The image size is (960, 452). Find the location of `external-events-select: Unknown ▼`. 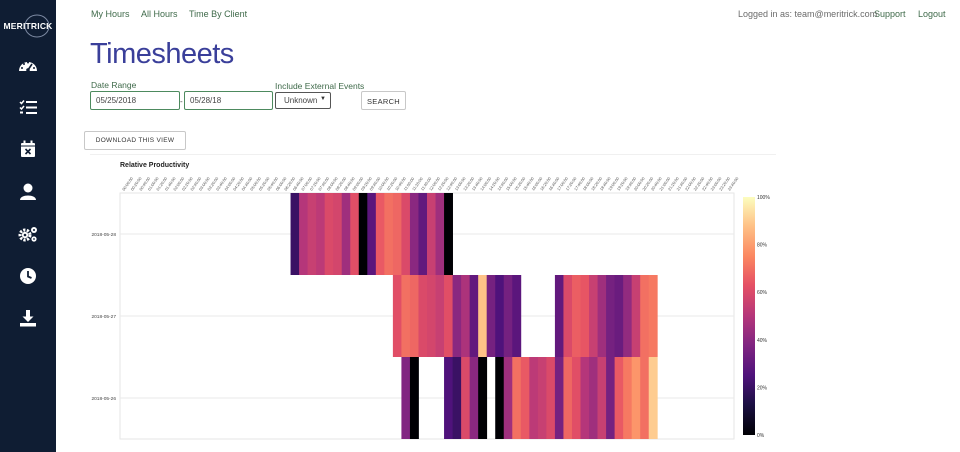

external-events-select: Unknown ▼ is located at coordinates (303, 100).